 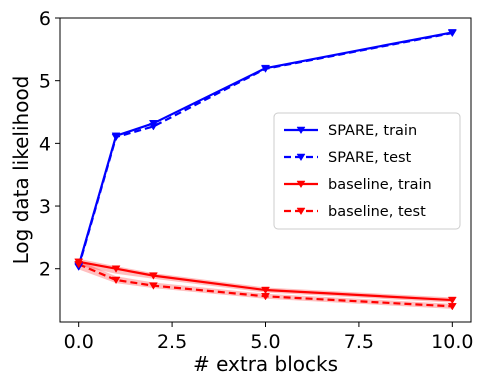 What do you see at coordinates (265, 342) in the screenshot?
I see `x-tick-label: 5.0` at bounding box center [265, 342].